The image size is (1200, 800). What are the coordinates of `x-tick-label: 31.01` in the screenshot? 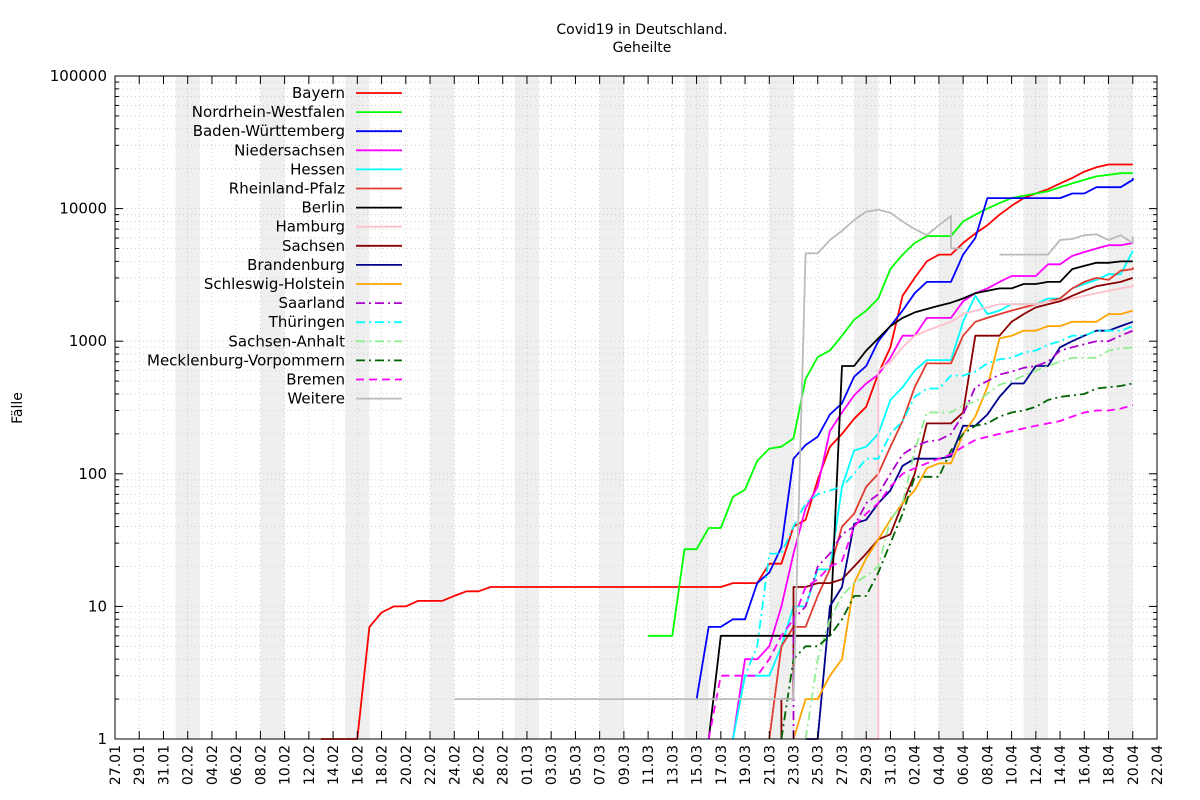 It's located at (164, 765).